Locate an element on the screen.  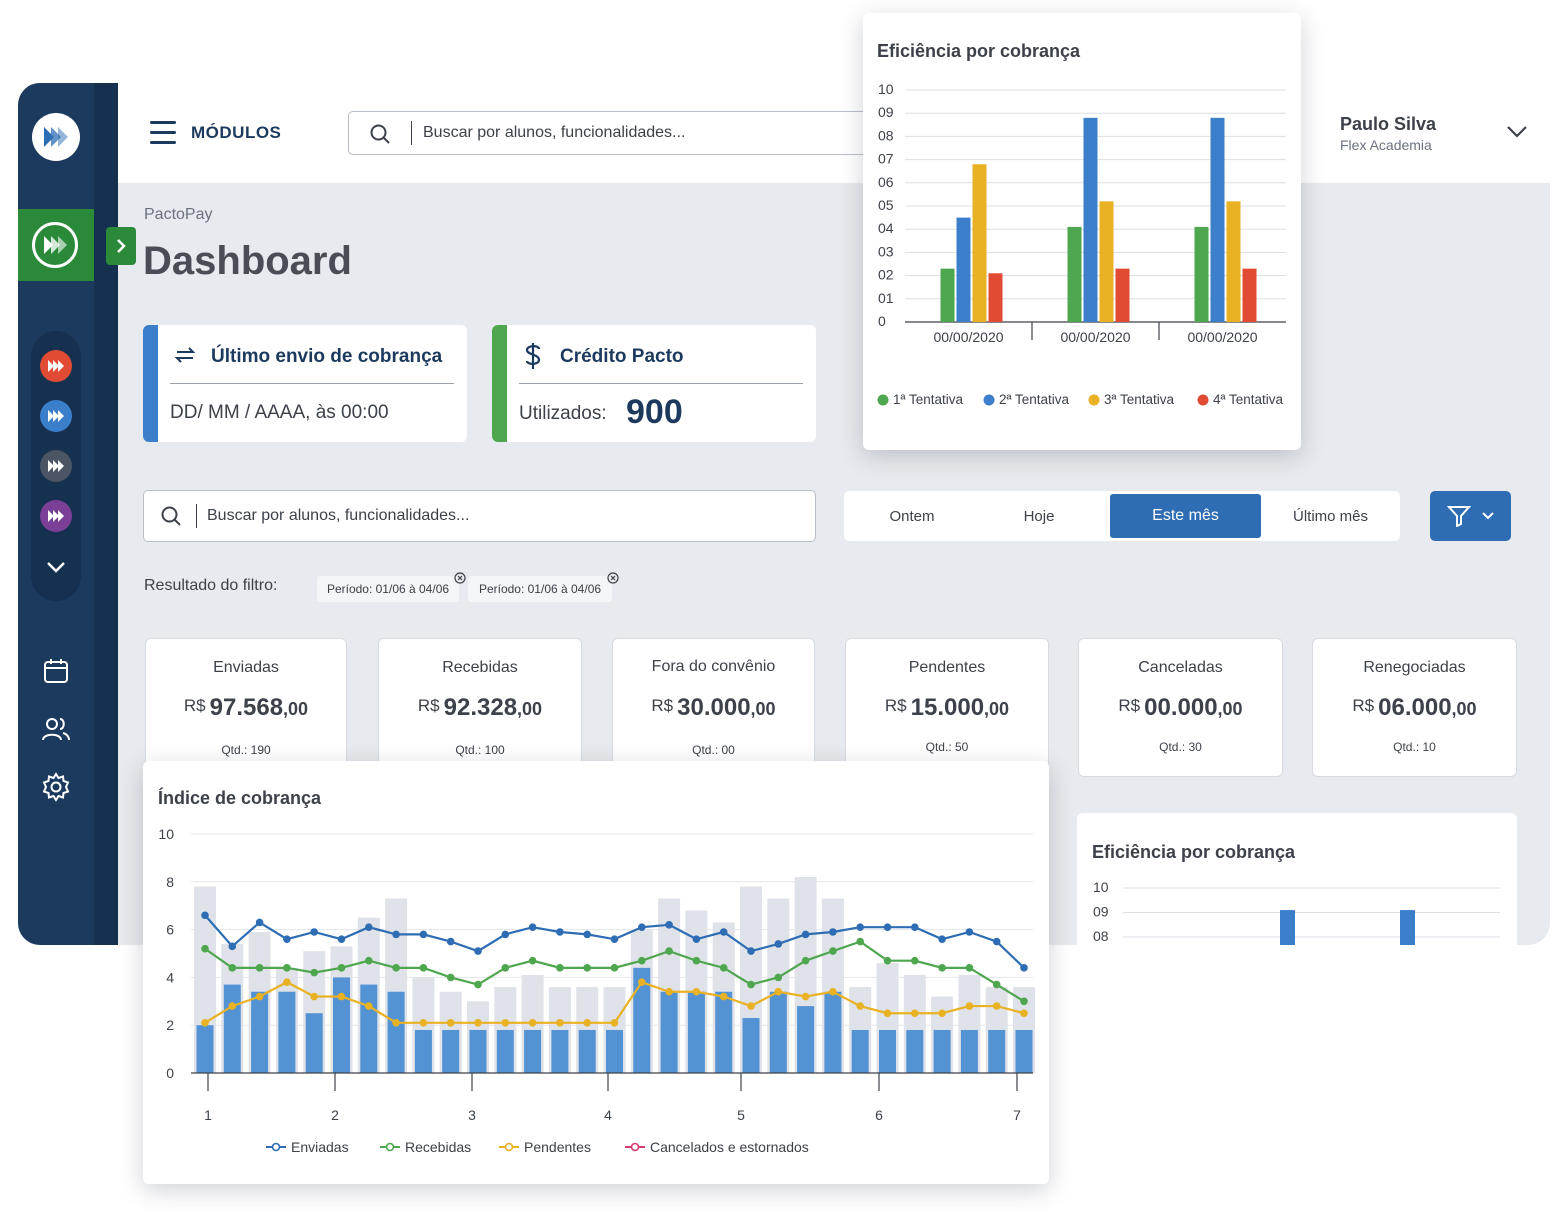
module-icon-red is located at coordinates (56, 366).